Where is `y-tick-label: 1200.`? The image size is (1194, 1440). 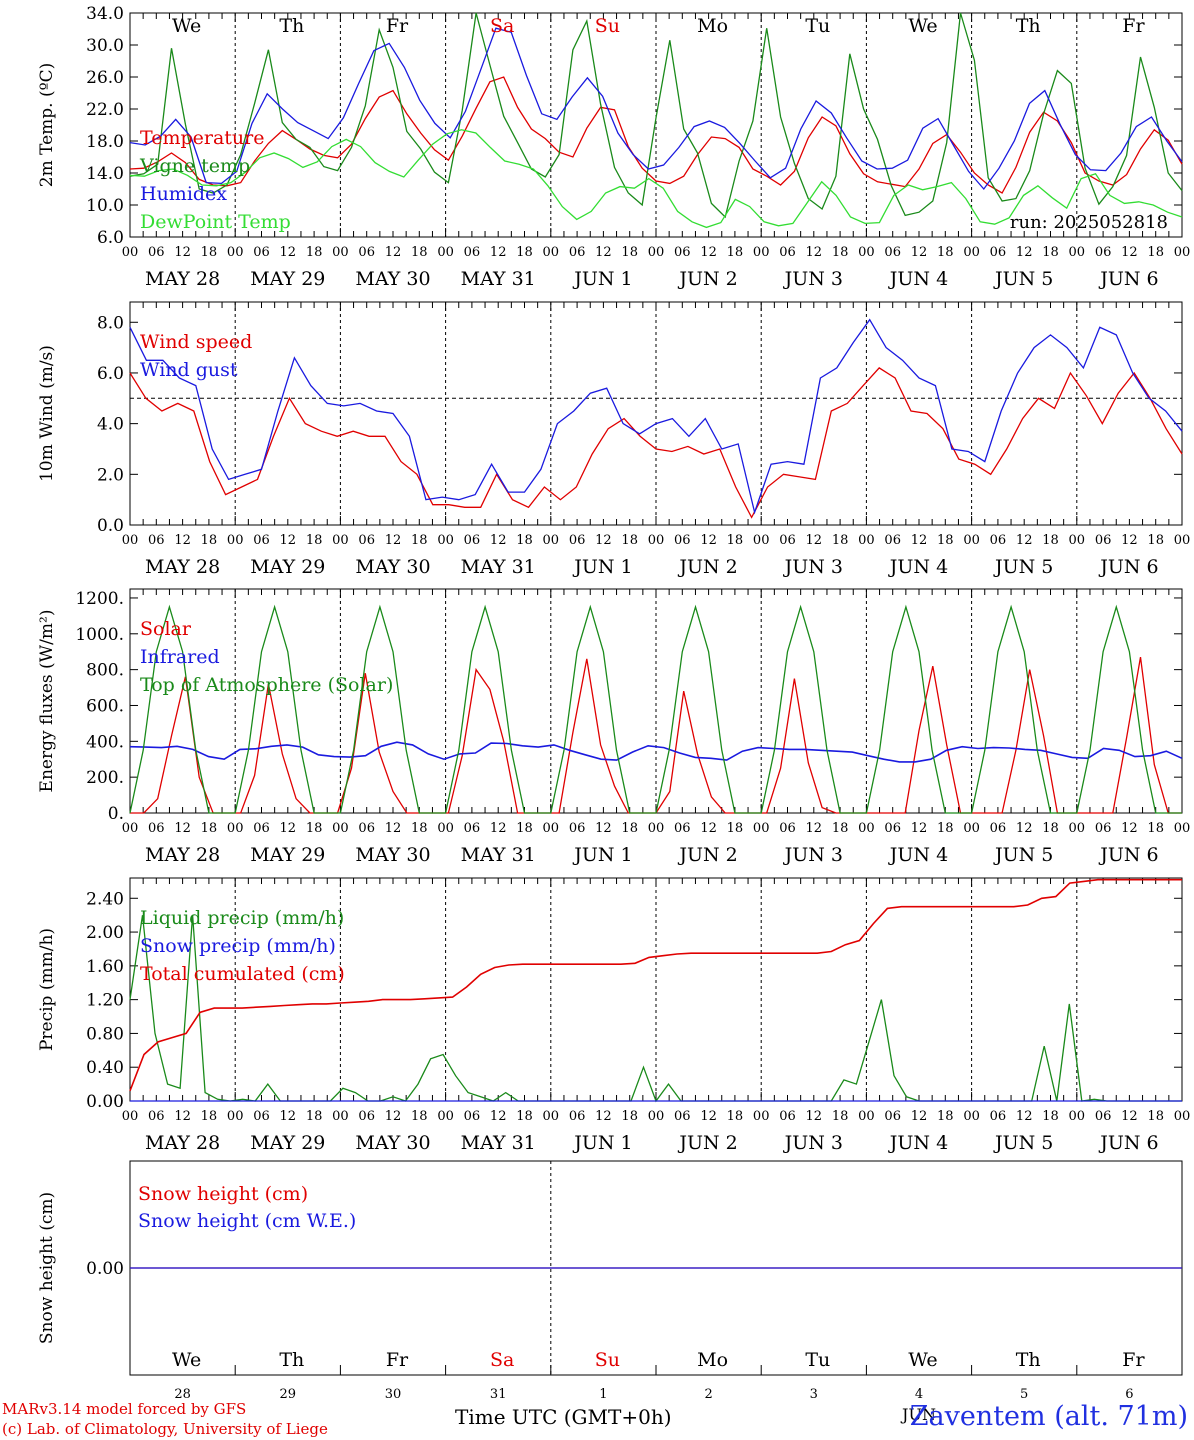 y-tick-label: 1200. is located at coordinates (99, 599).